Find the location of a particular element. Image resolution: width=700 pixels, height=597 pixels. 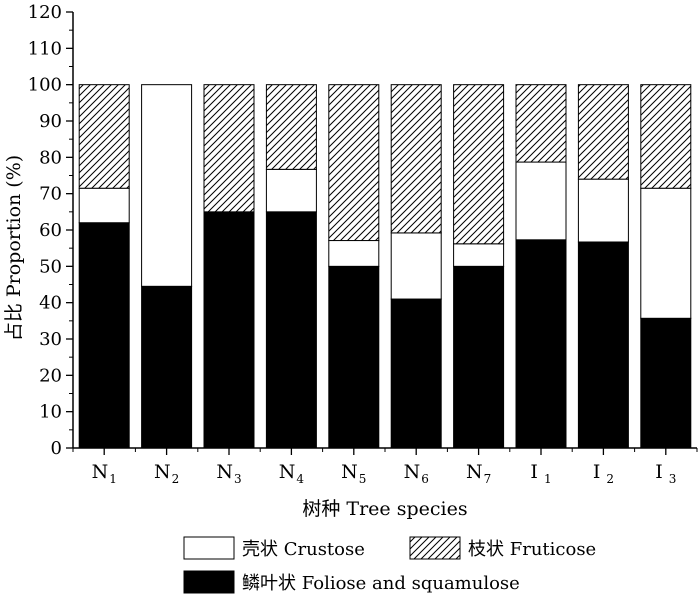

y-axis-label: 占比 Proportion (%) is located at coordinates (14, 248).